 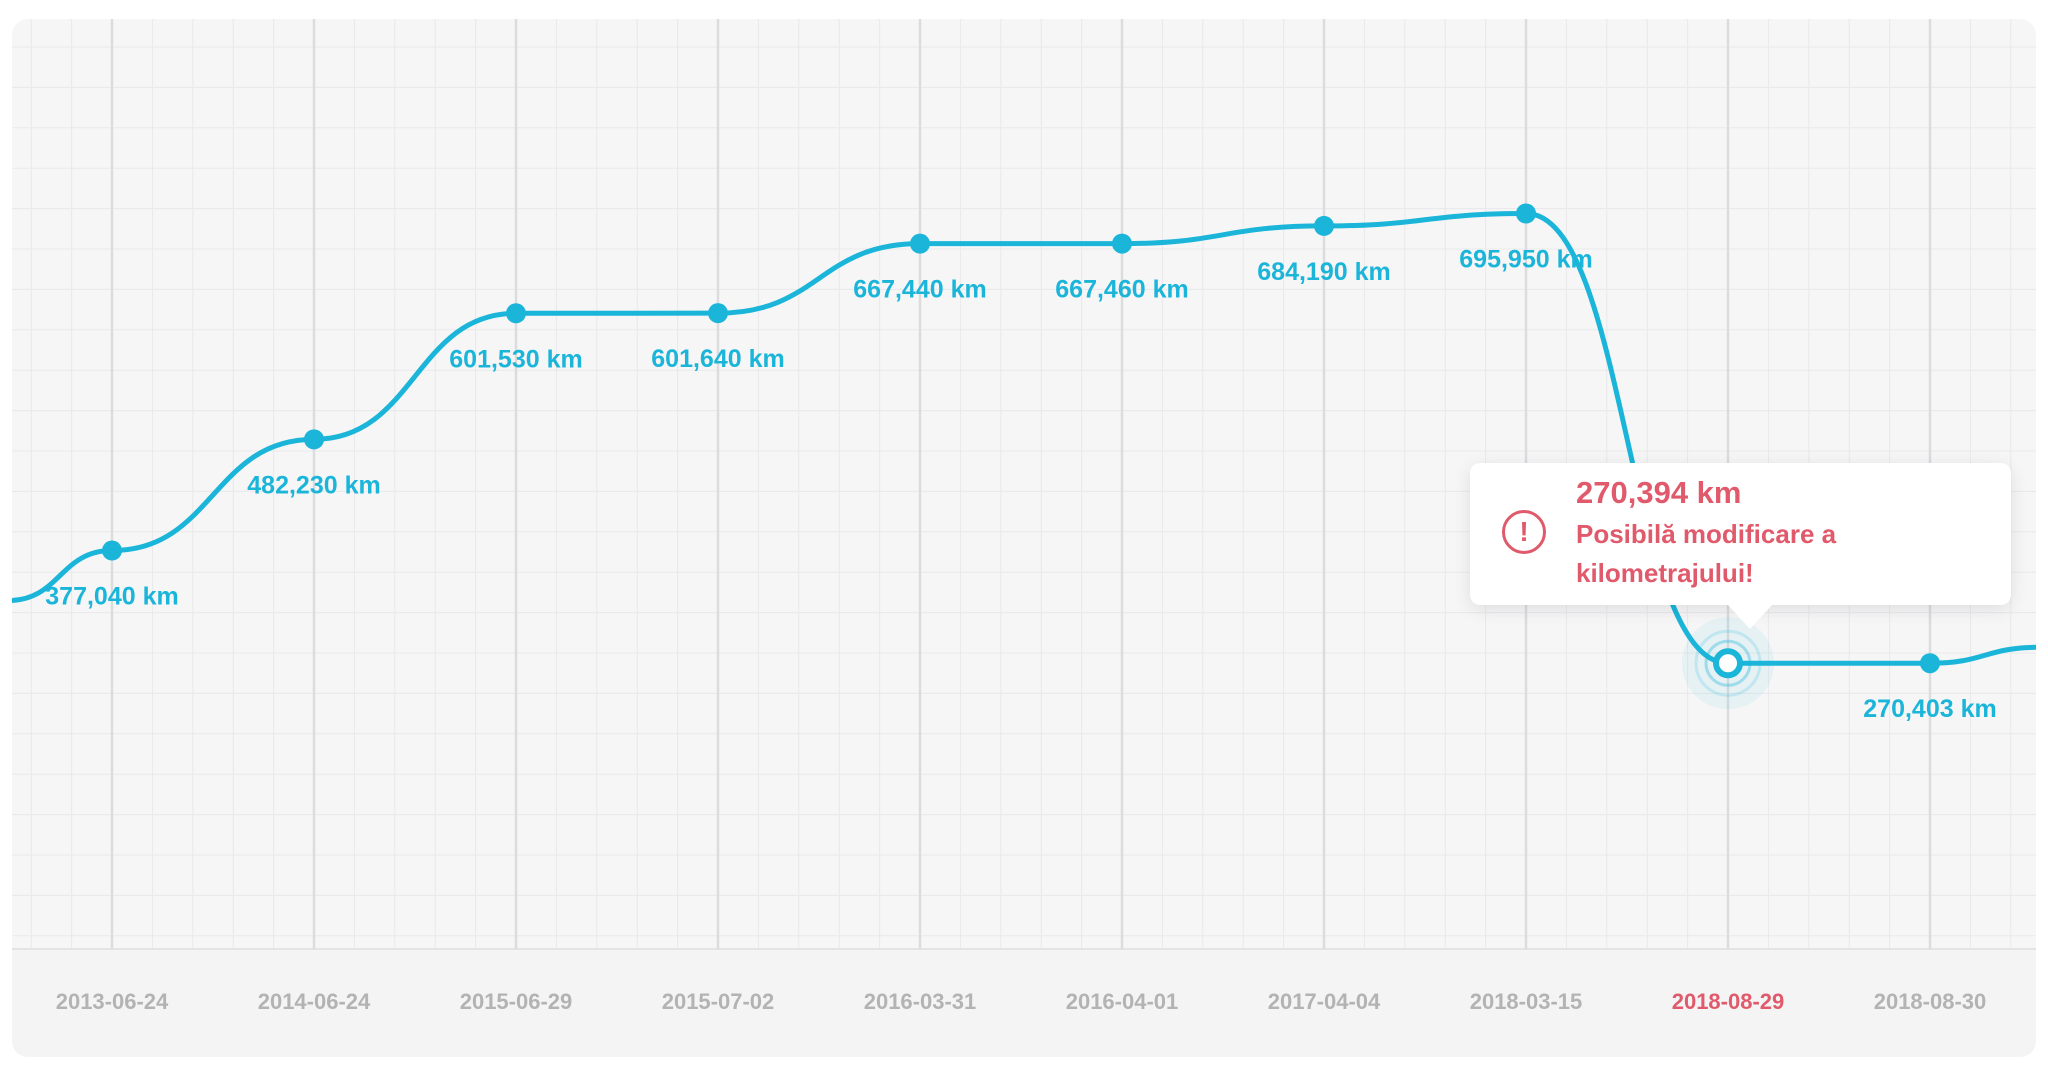 I want to click on exclamation-circle-icon: !, so click(x=1524, y=532).